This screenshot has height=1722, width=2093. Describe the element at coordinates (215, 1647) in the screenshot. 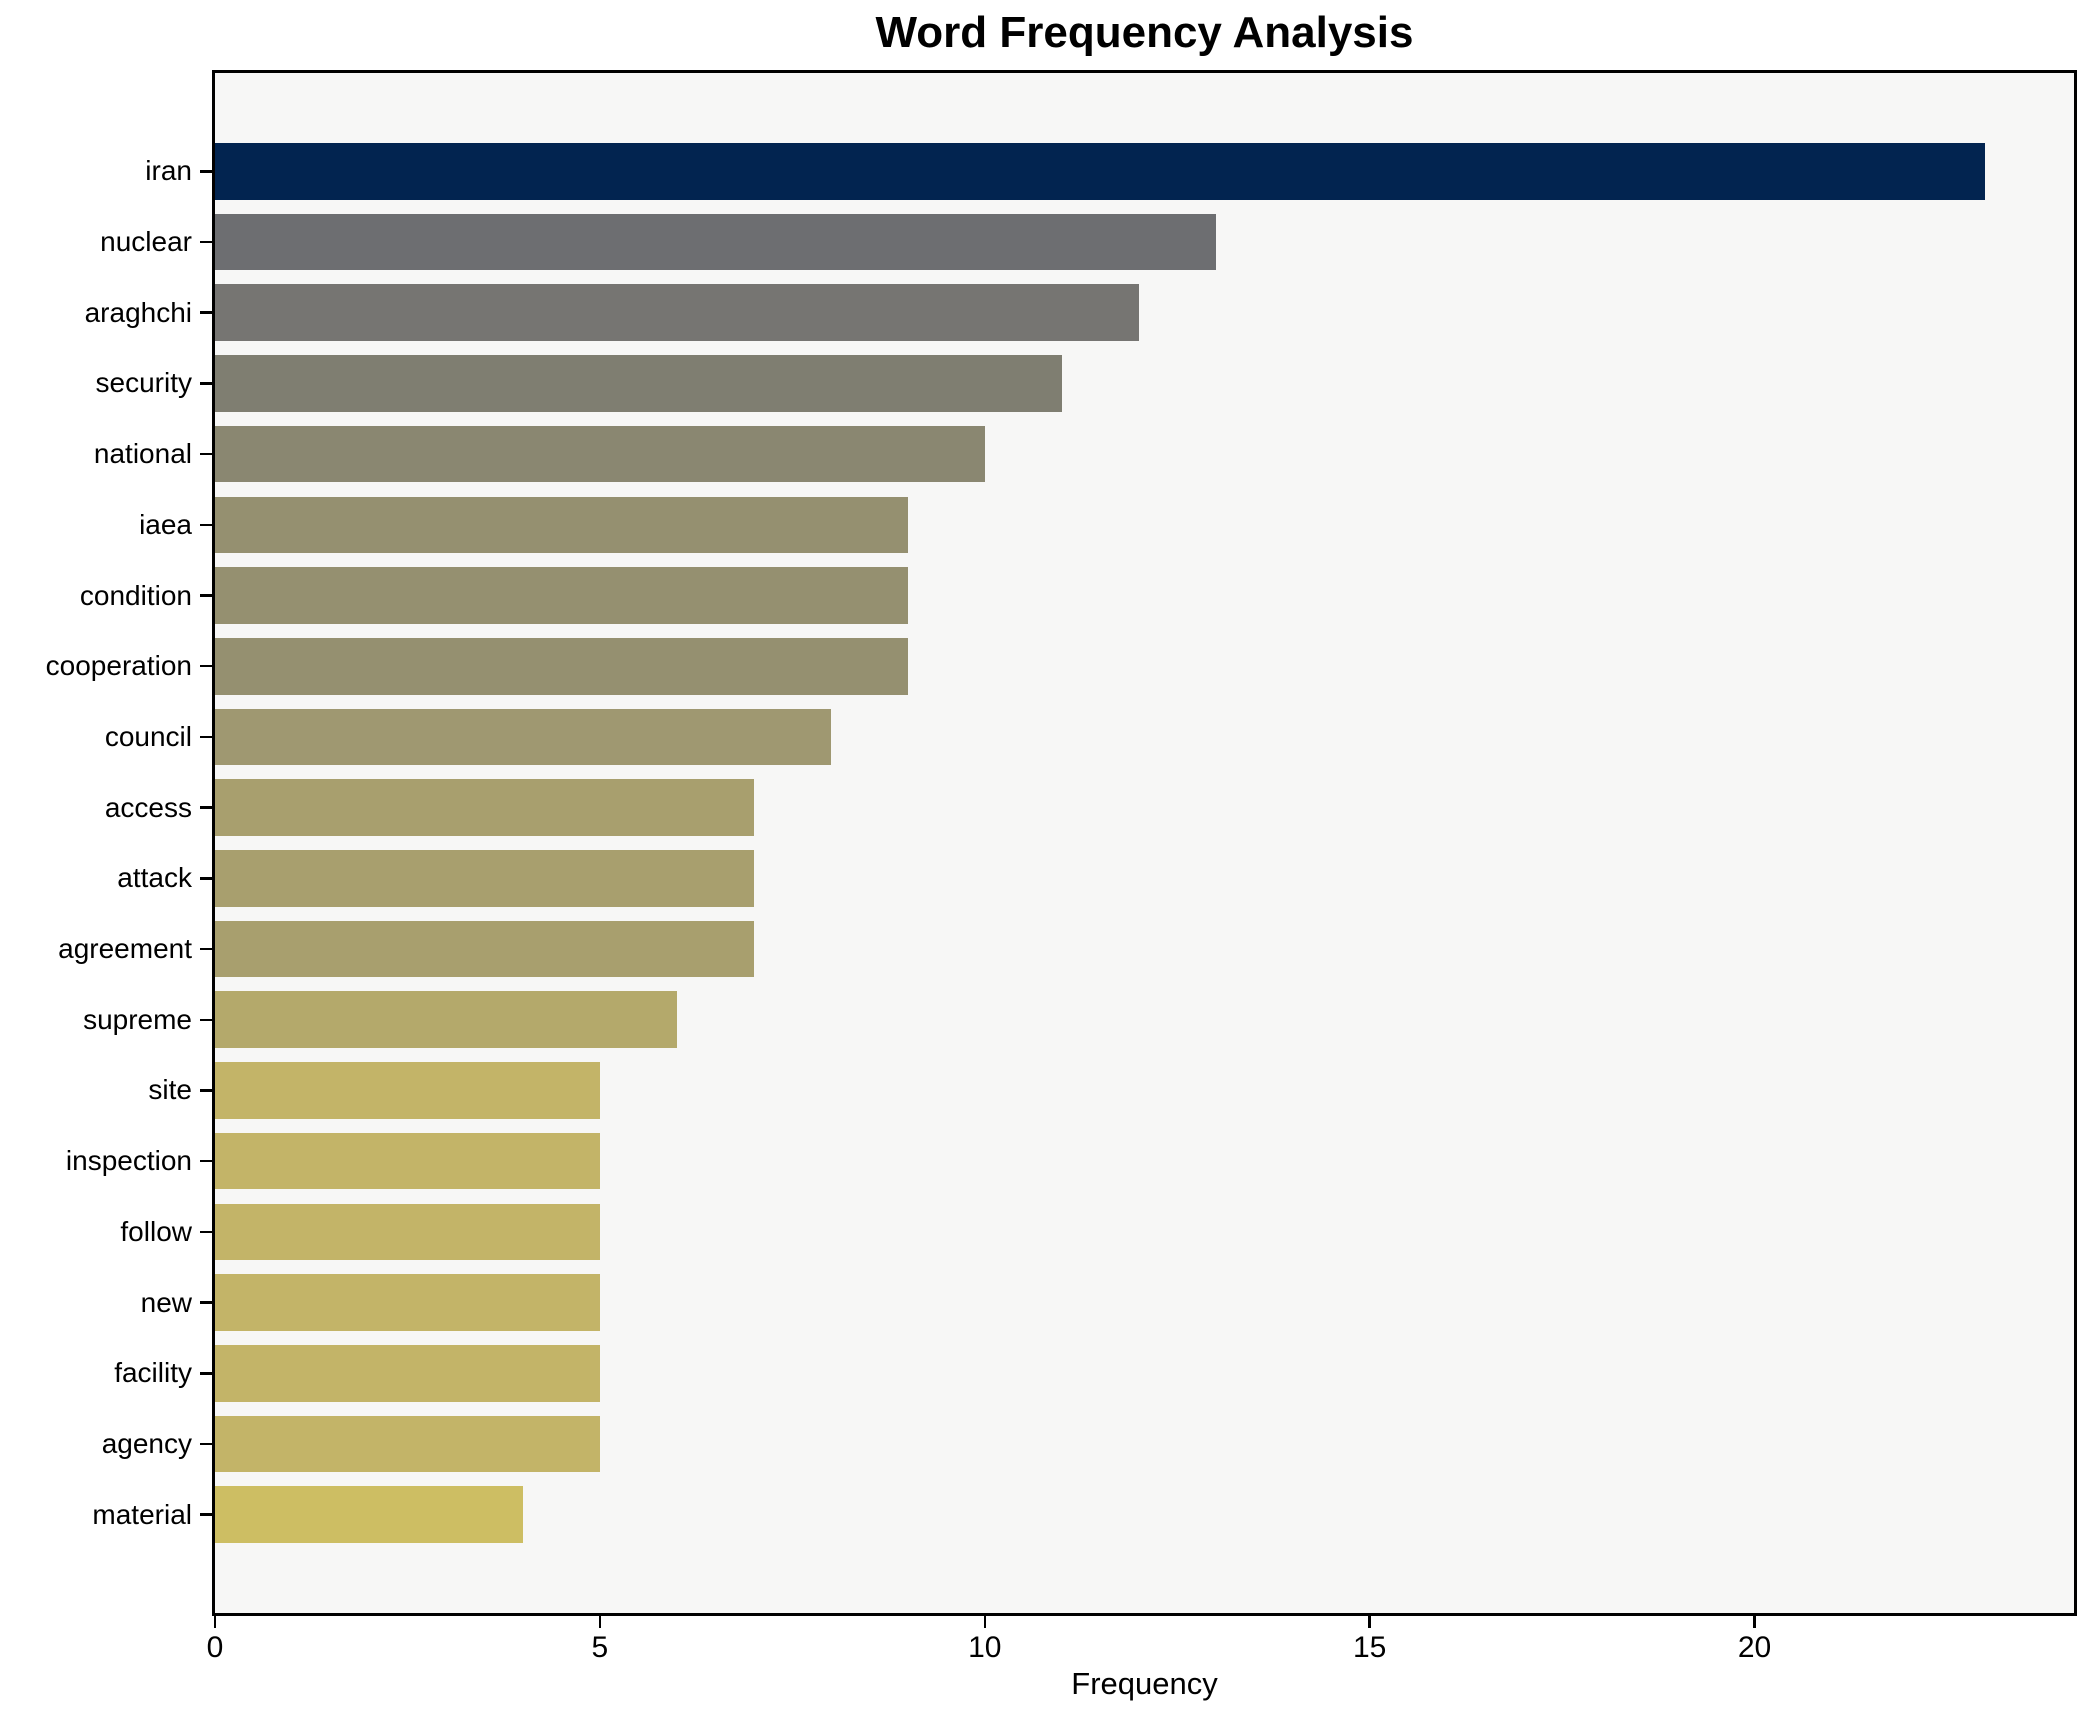

I see `x-tick-label: 0` at that location.